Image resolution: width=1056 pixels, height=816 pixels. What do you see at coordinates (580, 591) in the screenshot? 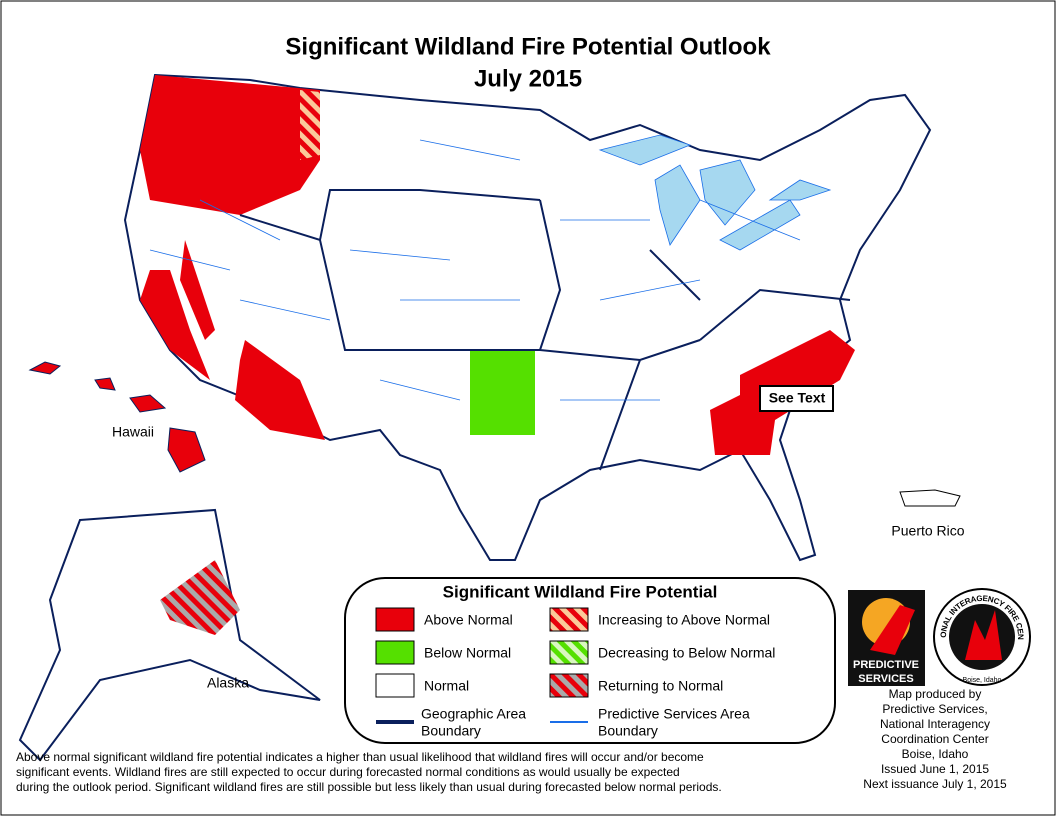
I see `legend-title: Significant Wildland Fire Potential` at bounding box center [580, 591].